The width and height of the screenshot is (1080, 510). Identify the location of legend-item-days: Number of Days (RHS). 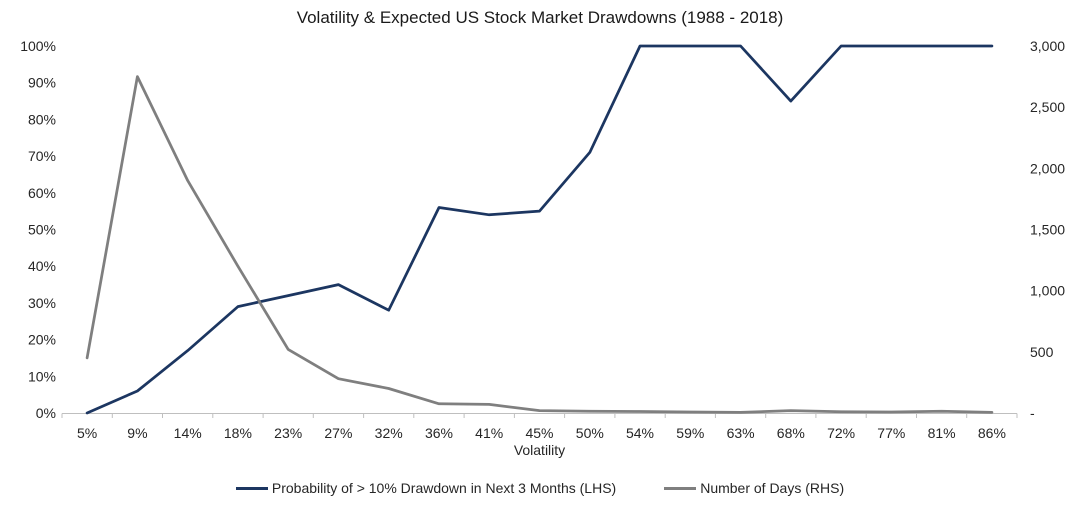
(754, 488).